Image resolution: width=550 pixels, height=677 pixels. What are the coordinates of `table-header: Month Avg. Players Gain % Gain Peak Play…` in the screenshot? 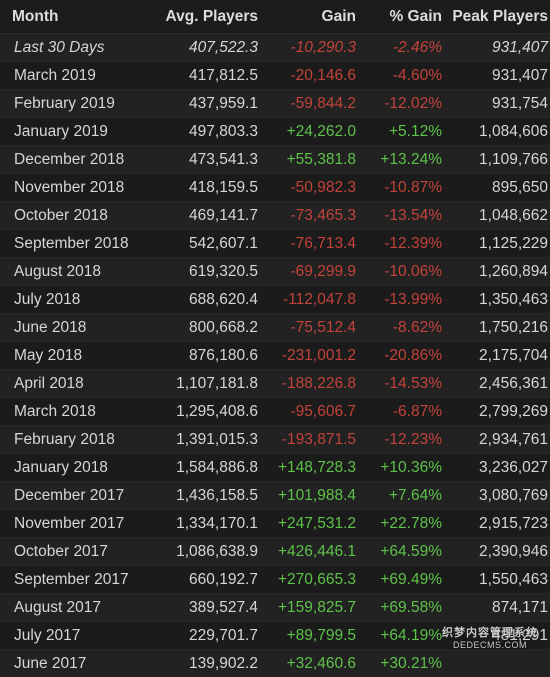 It's located at (275, 17).